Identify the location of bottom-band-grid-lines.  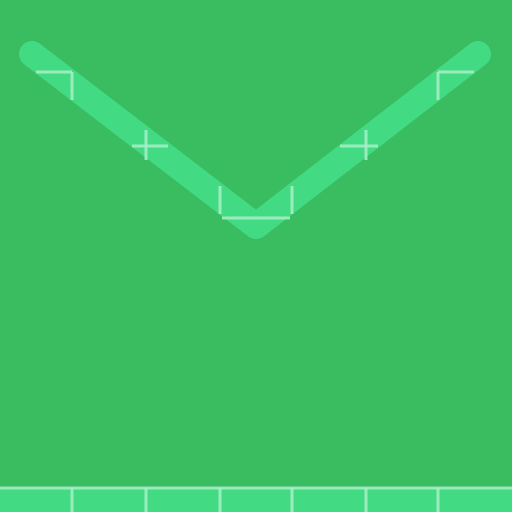
(256, 499).